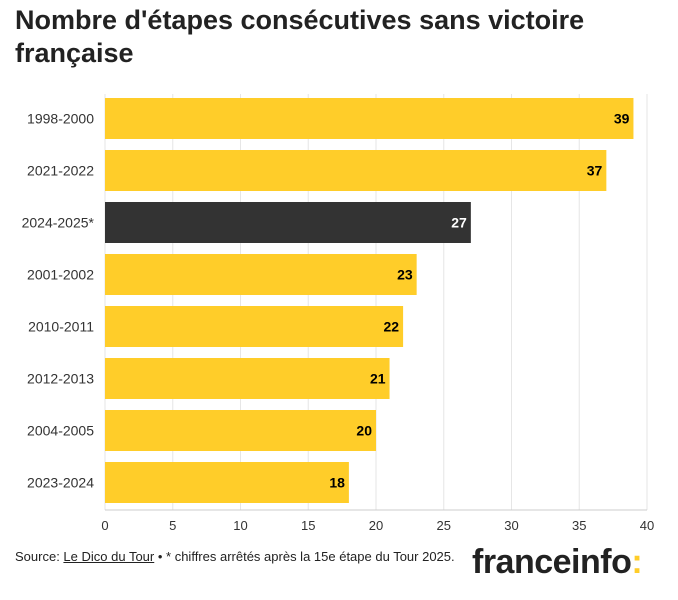  What do you see at coordinates (60, 431) in the screenshot?
I see `category-label: 2004-2005` at bounding box center [60, 431].